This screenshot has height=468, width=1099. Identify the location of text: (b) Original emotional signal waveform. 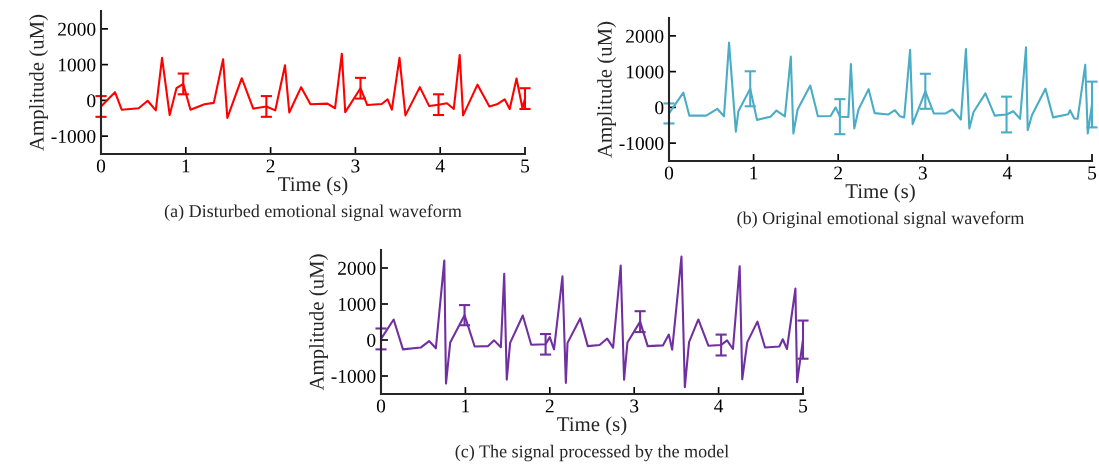
(881, 219).